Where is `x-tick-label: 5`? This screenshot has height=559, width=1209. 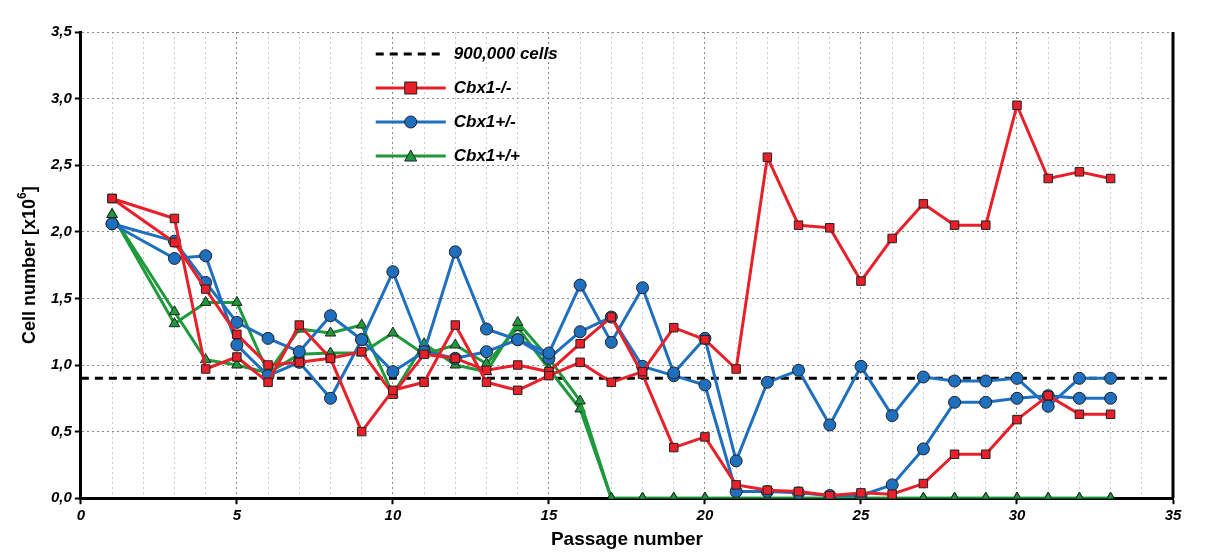 x-tick-label: 5 is located at coordinates (237, 515).